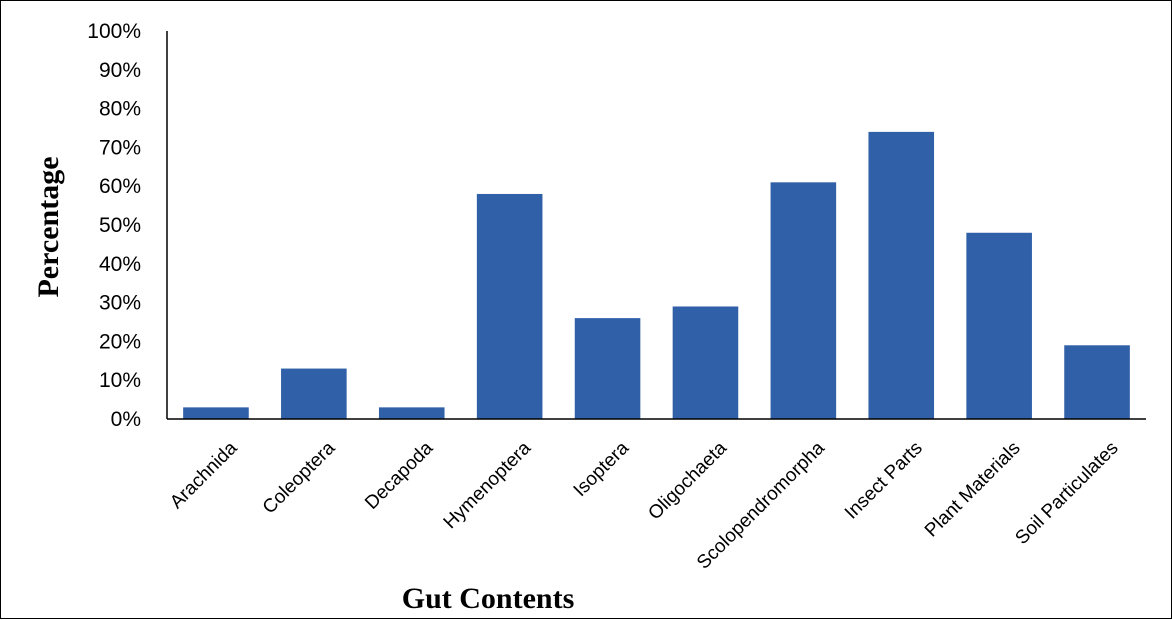  I want to click on y-axis-ticks: 0% 10% 20% 30% 40% 50% 60% 70% 80% 90% 100%, so click(114, 225).